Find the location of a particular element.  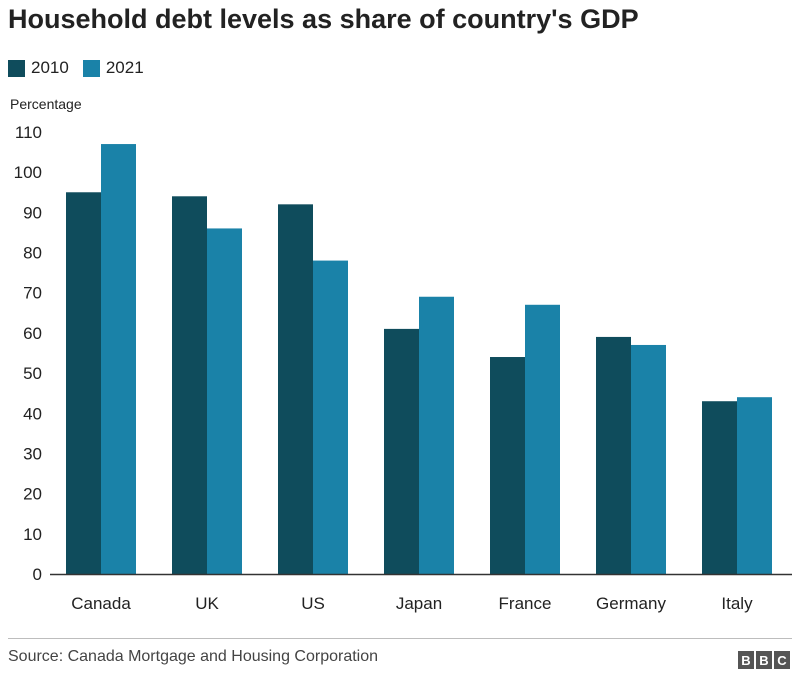

x-tick-label: Canada is located at coordinates (101, 603).